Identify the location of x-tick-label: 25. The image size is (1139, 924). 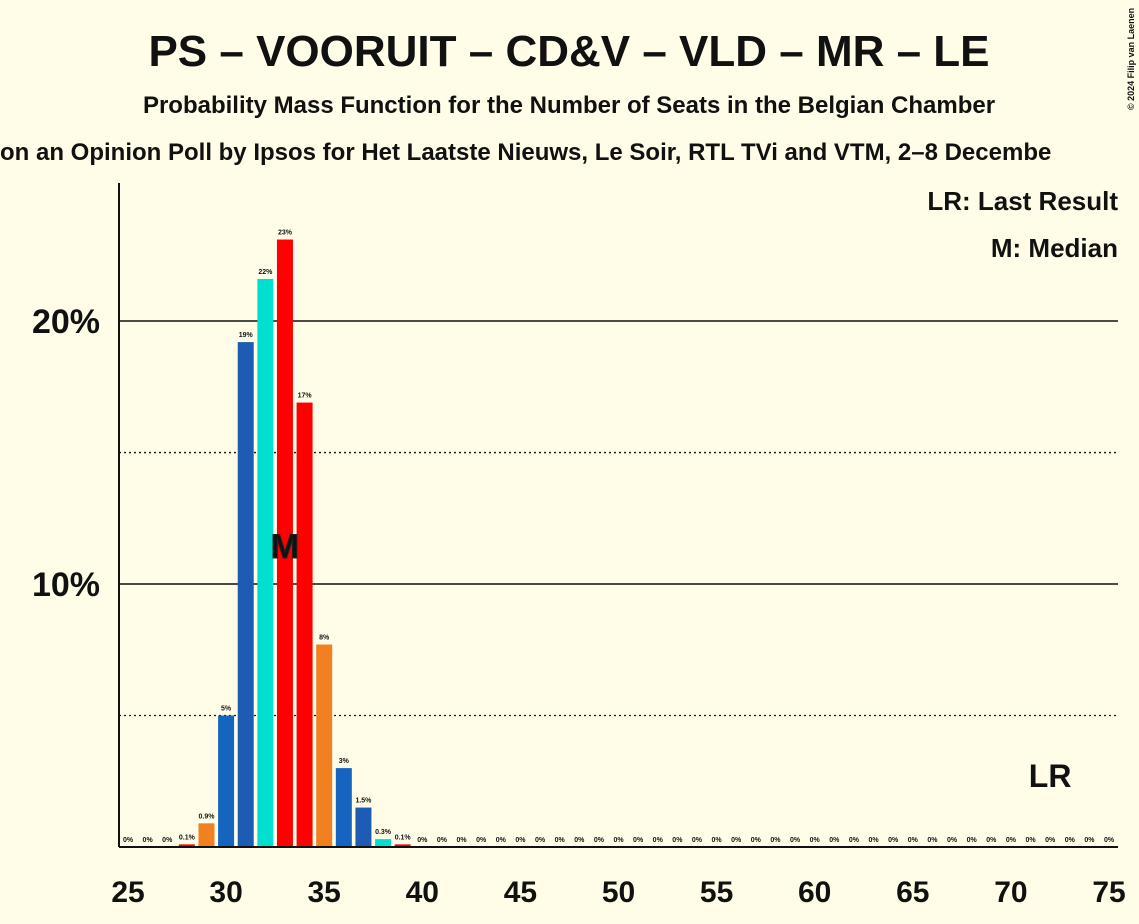
(127, 892).